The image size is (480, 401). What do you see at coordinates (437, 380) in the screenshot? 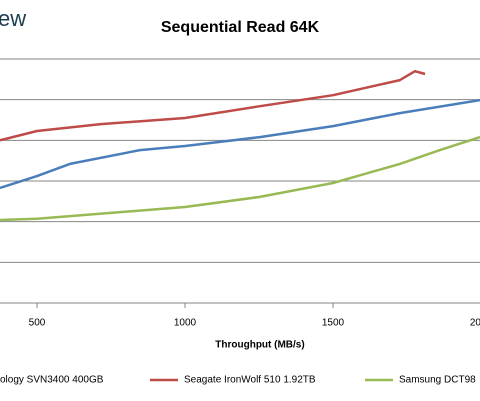
I see `legend-label: Samsung DCT98` at bounding box center [437, 380].